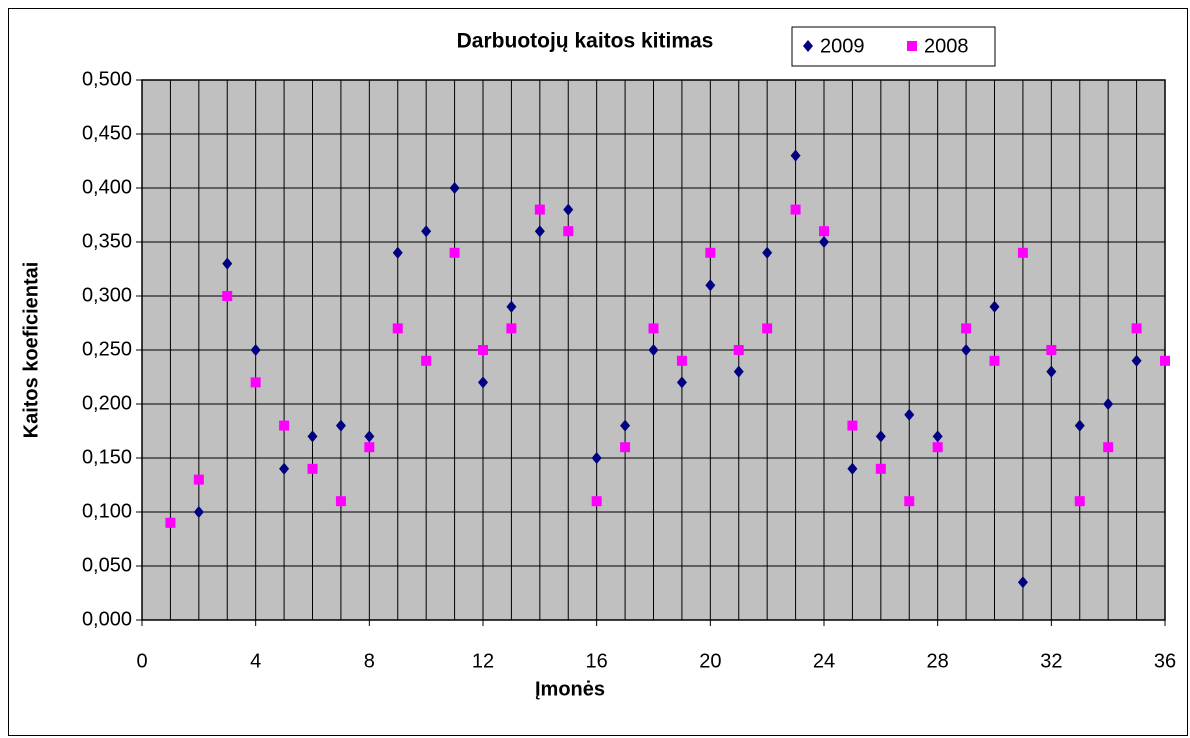 Image resolution: width=1190 pixels, height=738 pixels. I want to click on y-tick-label: 0,150, so click(107, 457).